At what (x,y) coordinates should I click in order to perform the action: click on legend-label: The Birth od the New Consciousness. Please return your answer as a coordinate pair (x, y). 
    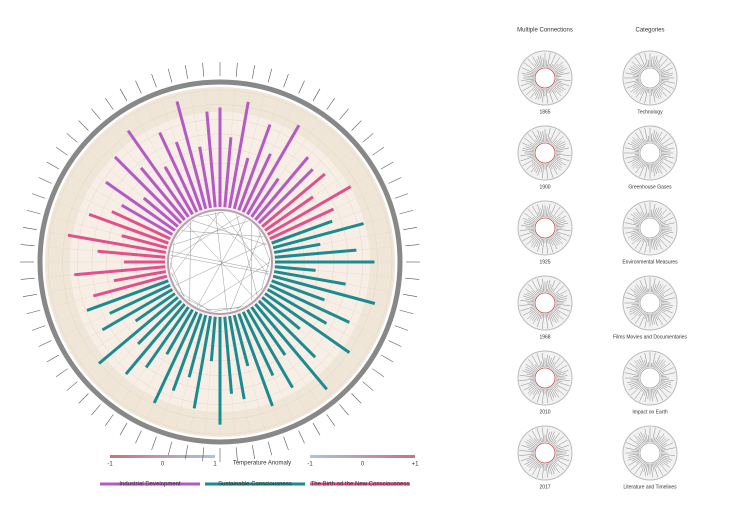
    Looking at the image, I should click on (360, 485).